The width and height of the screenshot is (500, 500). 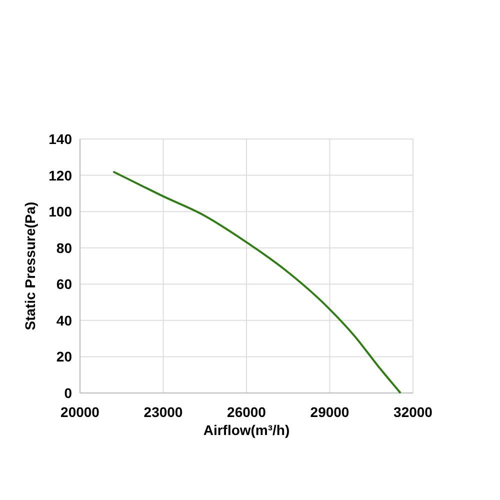 What do you see at coordinates (330, 412) in the screenshot?
I see `x-tick-label: 29000` at bounding box center [330, 412].